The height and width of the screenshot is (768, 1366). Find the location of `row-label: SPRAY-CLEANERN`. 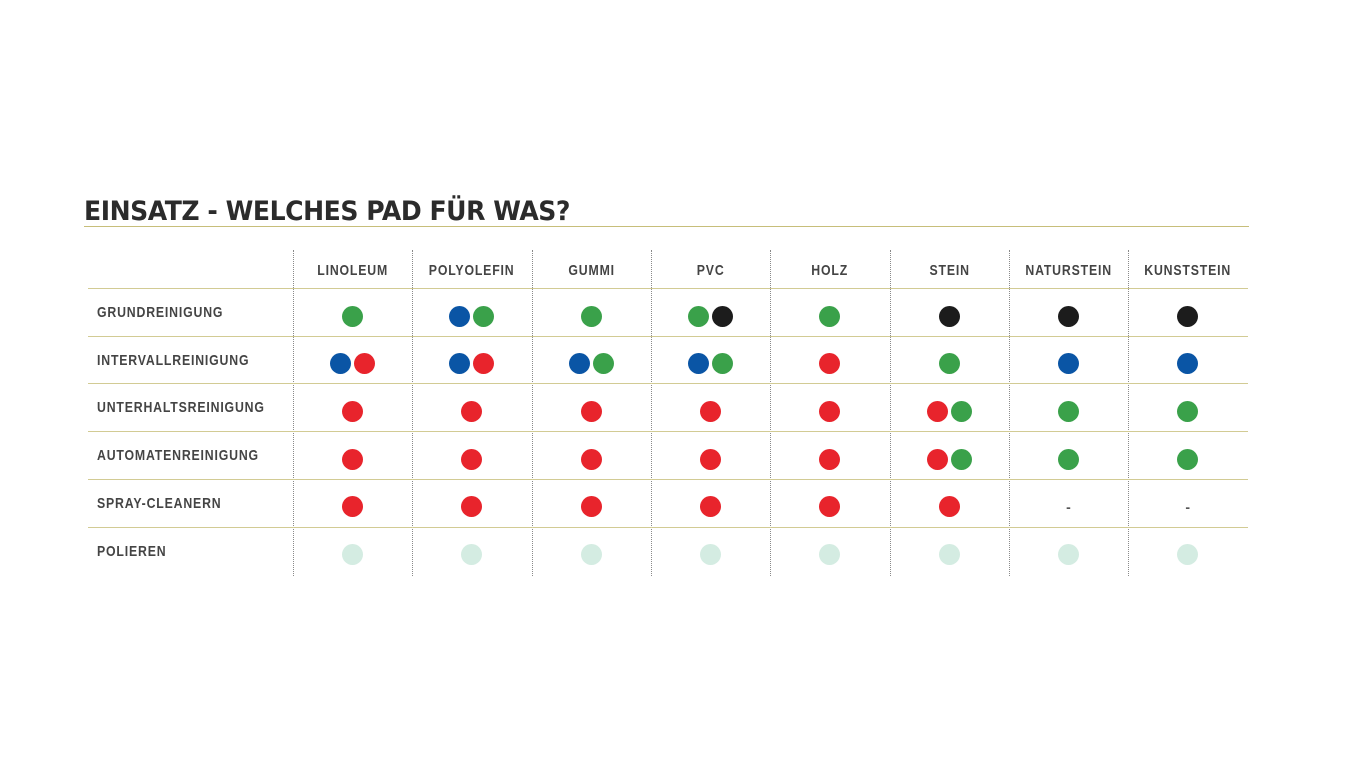

row-label: SPRAY-CLEANERN is located at coordinates (159, 503).